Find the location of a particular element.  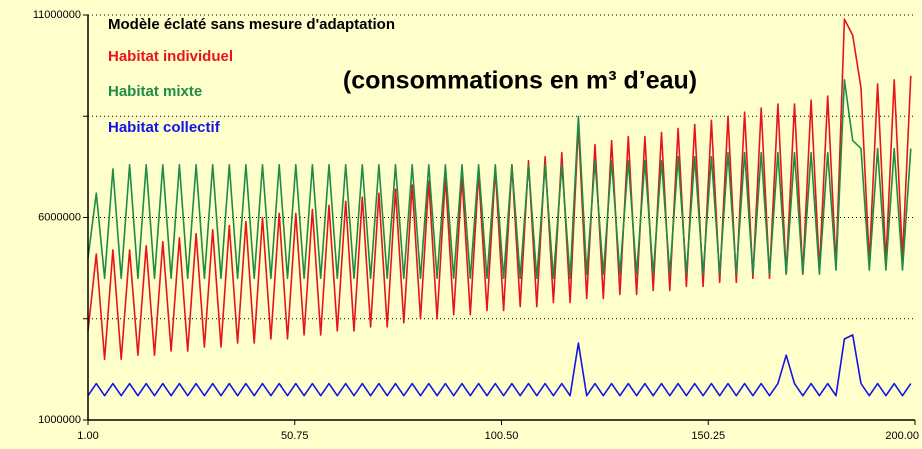

y-tick-label: 6000000 is located at coordinates (59, 217).